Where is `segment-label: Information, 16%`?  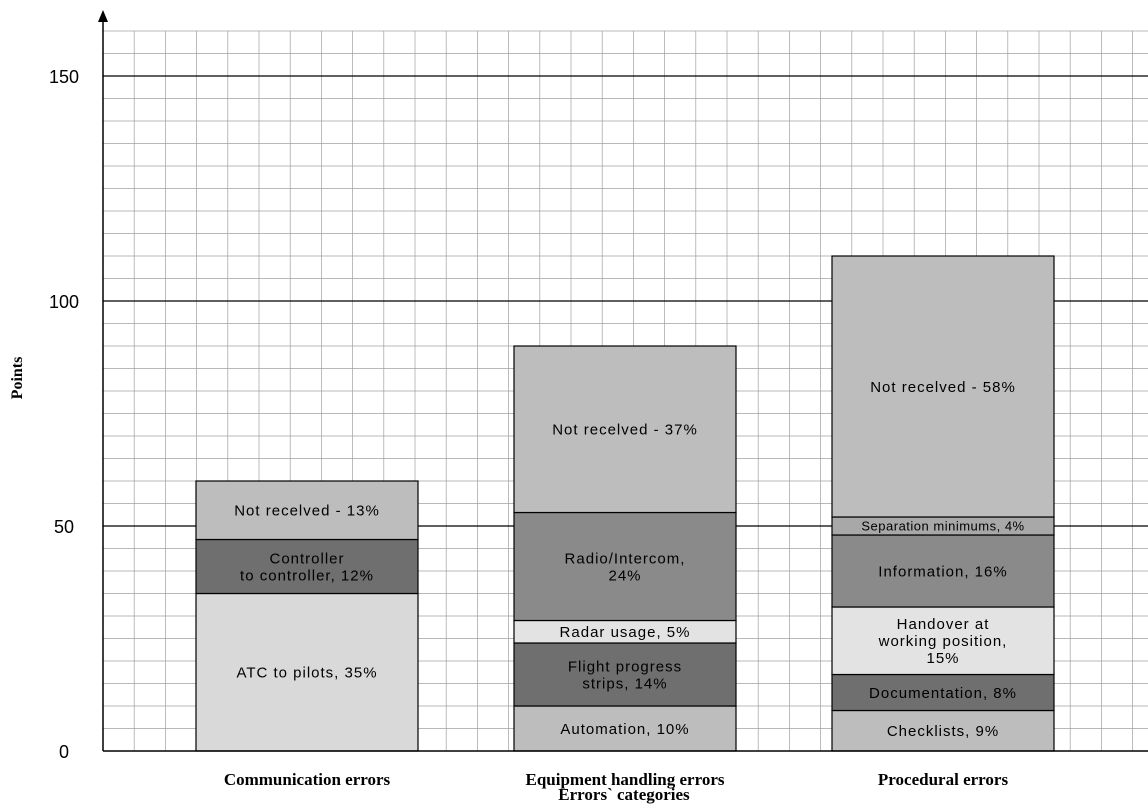
segment-label: Information, 16% is located at coordinates (942, 571).